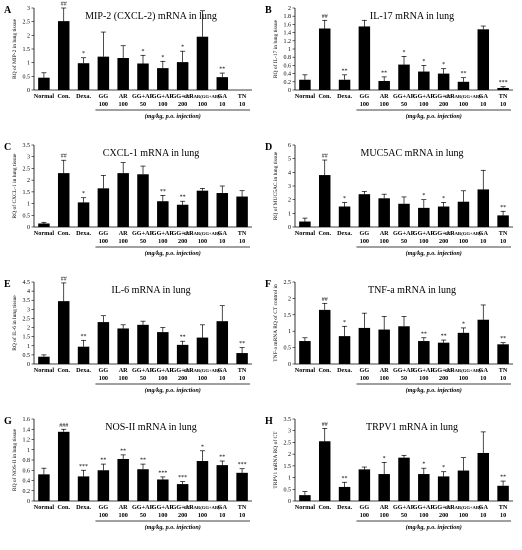 Image resolution: width=522 pixels, height=550 pixels. What do you see at coordinates (344, 233) in the screenshot?
I see `x-tick-label: Dexa.` at bounding box center [344, 233].